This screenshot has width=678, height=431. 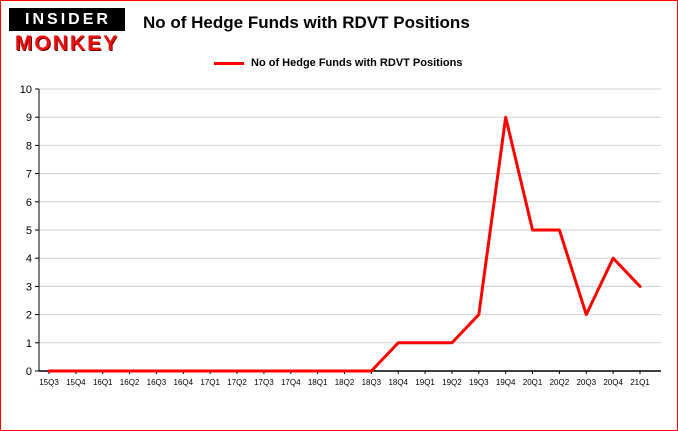 What do you see at coordinates (29, 372) in the screenshot?
I see `y-axis-label: 0` at bounding box center [29, 372].